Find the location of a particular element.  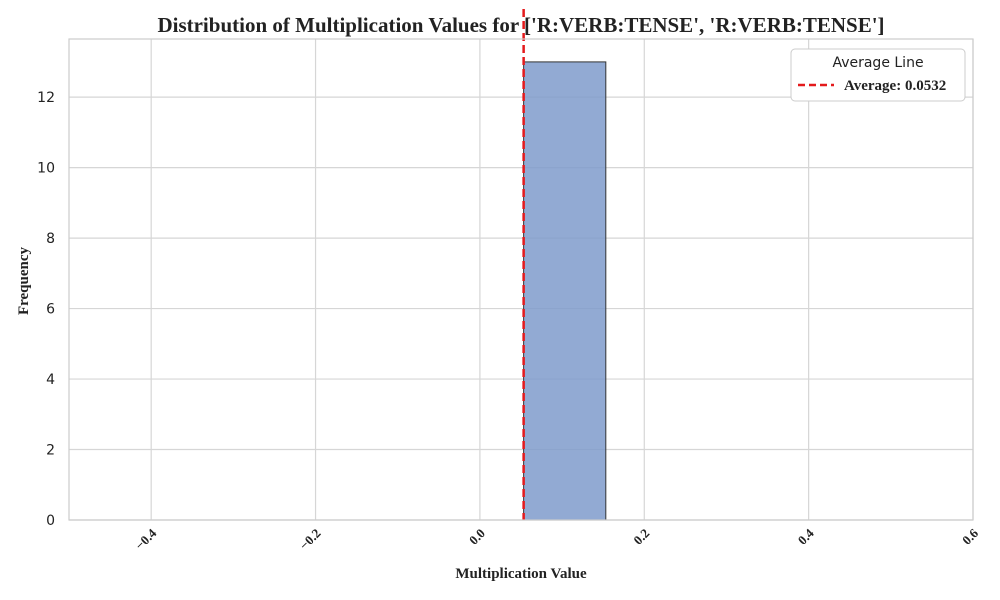

y-tick-label: 8 is located at coordinates (50, 239).